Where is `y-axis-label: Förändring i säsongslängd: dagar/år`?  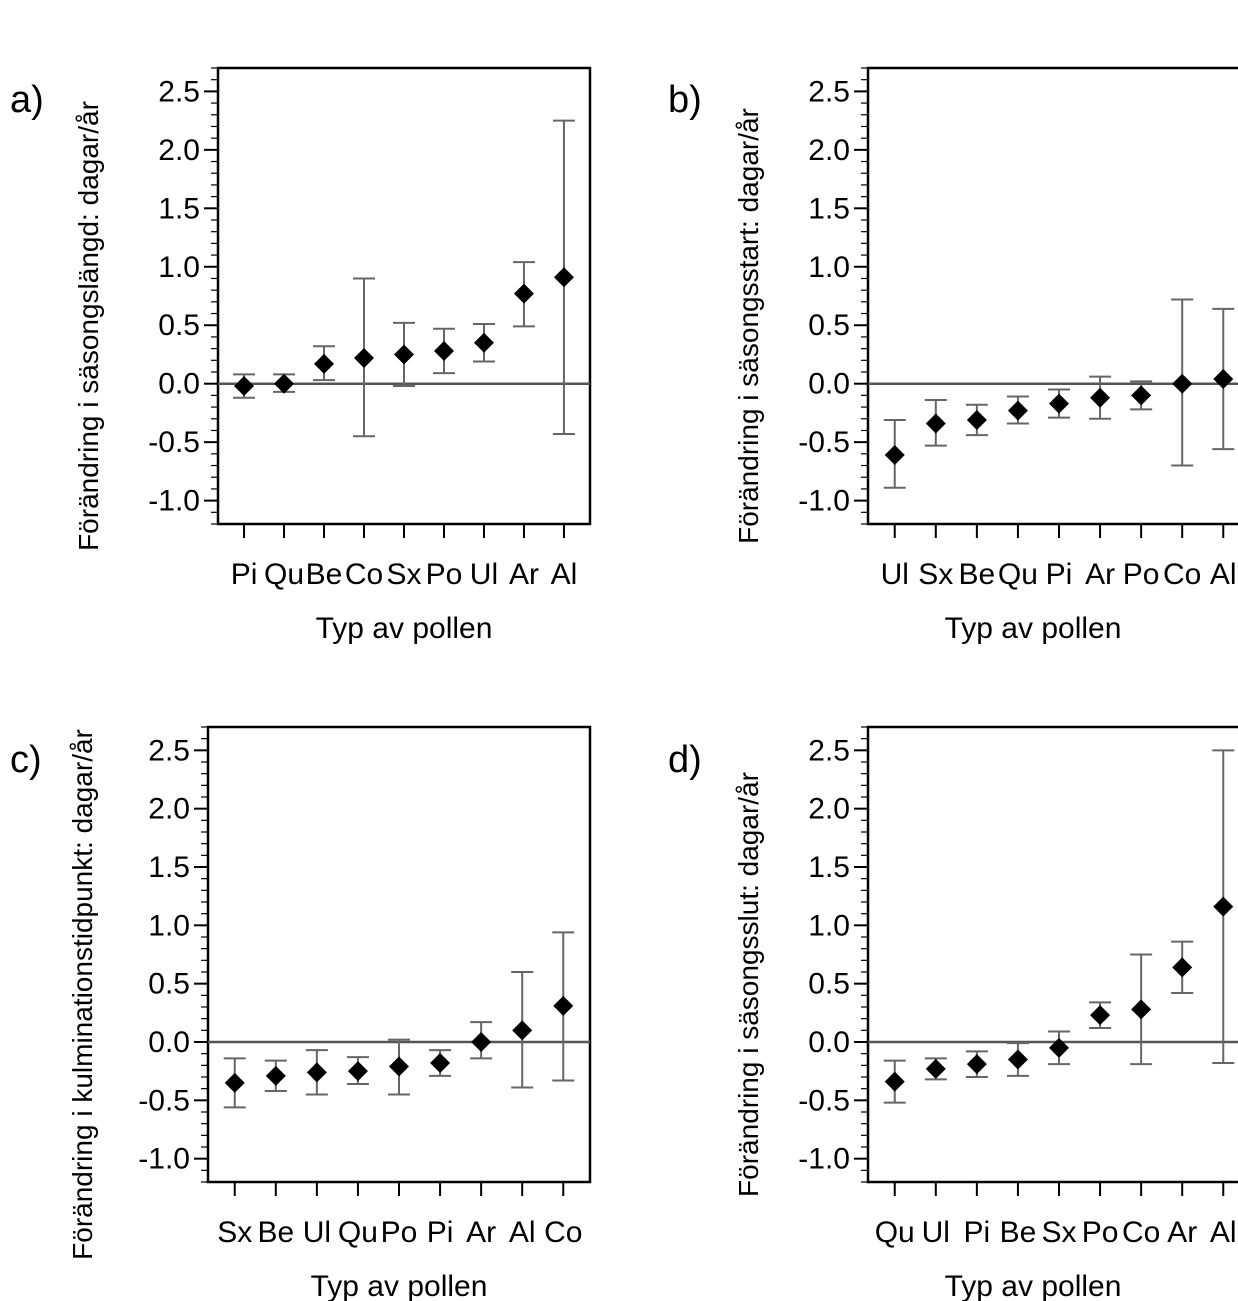 y-axis-label: Förändring i säsongslängd: dagar/år is located at coordinates (88, 326).